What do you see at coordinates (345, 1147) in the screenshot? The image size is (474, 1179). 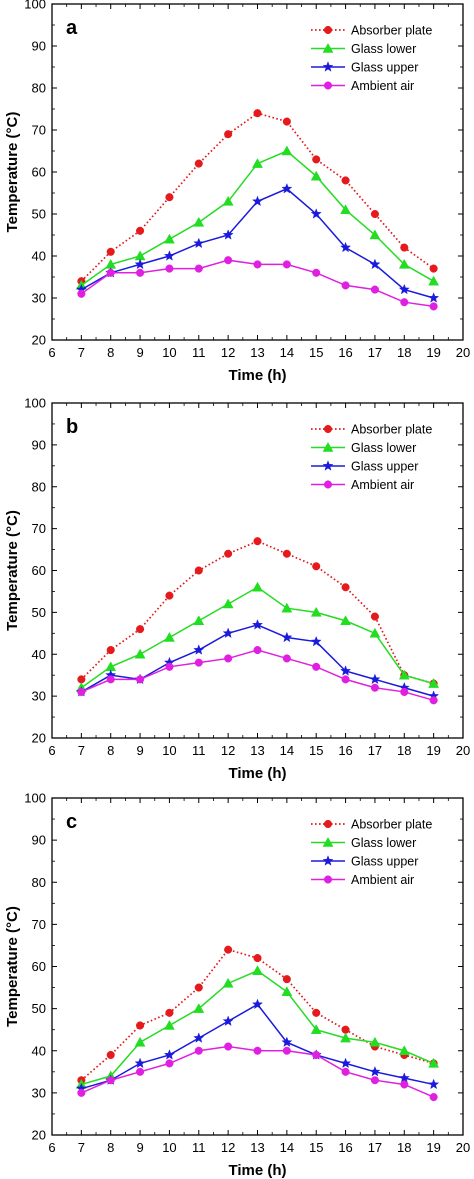 I see `x-tick-label: 16` at bounding box center [345, 1147].